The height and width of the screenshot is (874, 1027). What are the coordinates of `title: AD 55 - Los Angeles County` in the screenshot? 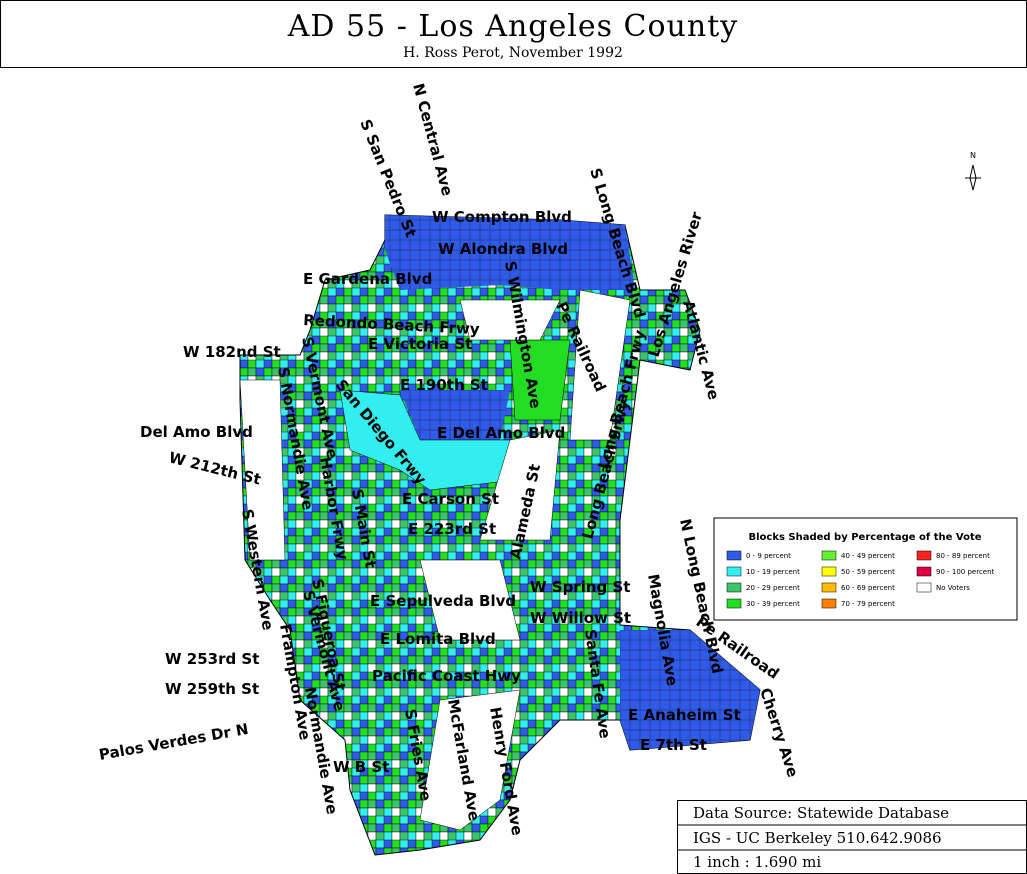 It's located at (512, 26).